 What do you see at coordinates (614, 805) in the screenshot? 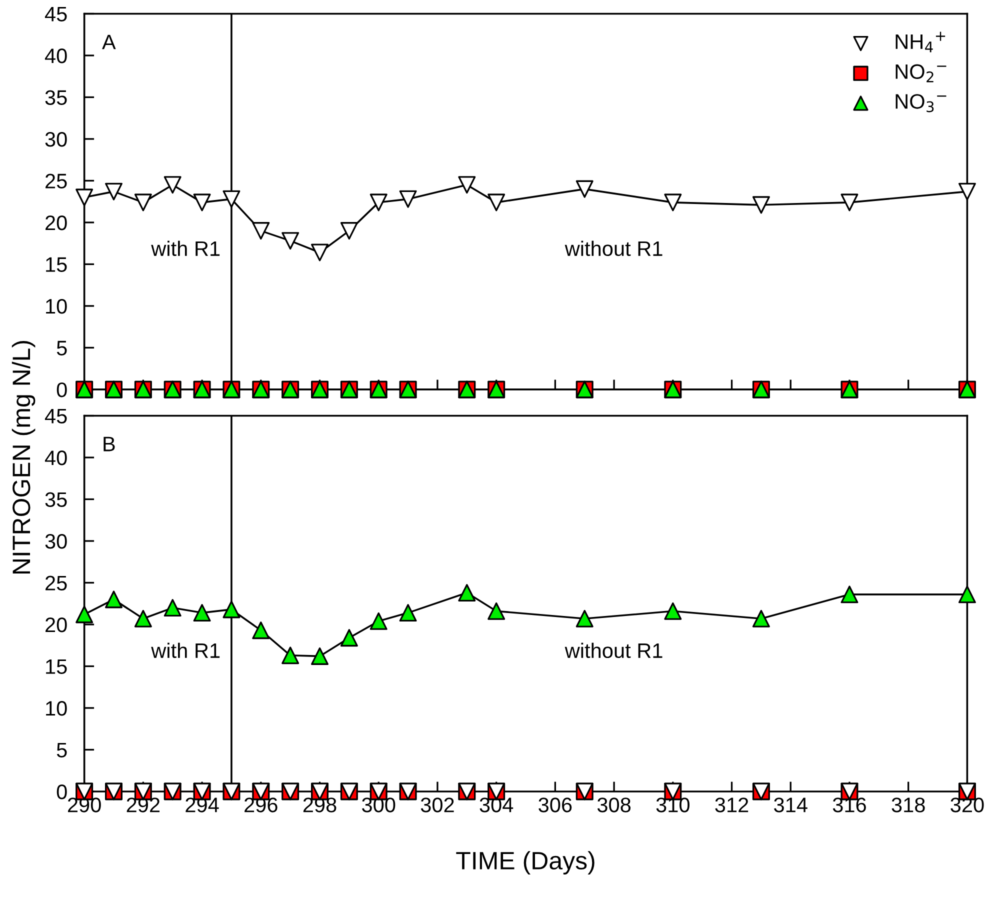
I see `x-tick-label: 308` at bounding box center [614, 805].